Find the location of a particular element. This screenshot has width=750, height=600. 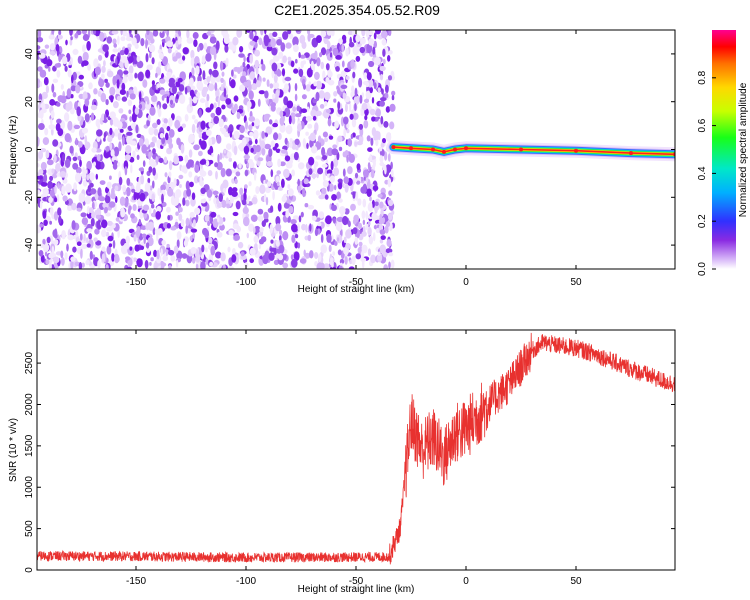

colorbar-gradient is located at coordinates (724, 149).